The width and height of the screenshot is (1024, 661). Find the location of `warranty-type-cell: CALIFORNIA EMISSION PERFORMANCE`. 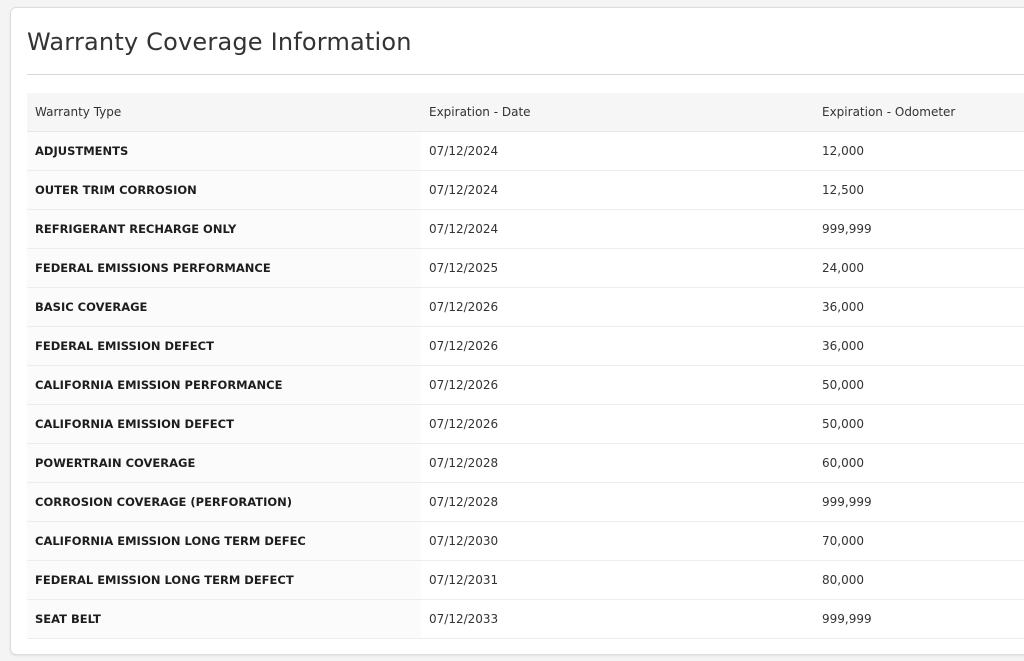

warranty-type-cell: CALIFORNIA EMISSION PERFORMANCE is located at coordinates (224, 385).